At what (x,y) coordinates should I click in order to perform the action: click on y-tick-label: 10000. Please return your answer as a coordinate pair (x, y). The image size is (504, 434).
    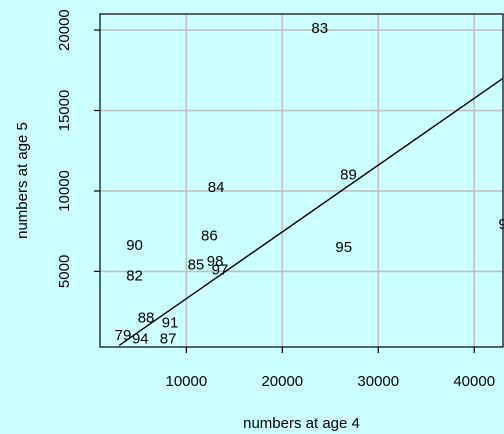
    Looking at the image, I should click on (64, 191).